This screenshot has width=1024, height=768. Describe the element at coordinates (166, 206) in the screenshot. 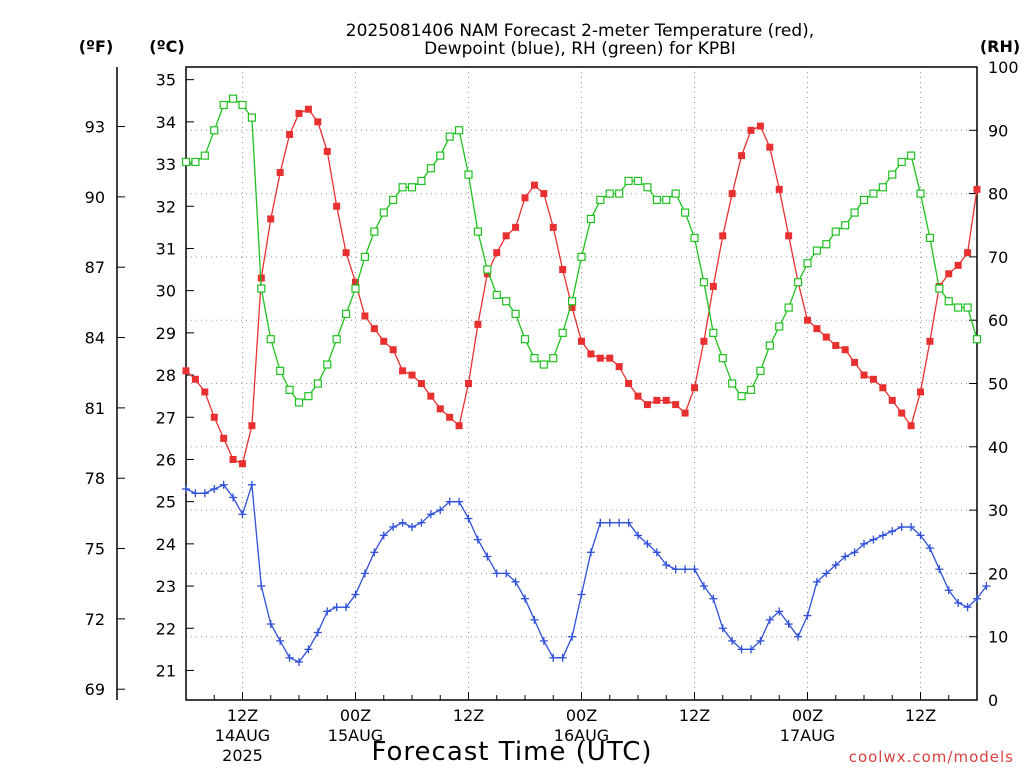

I see `celsius-tick-label: 32` at that location.